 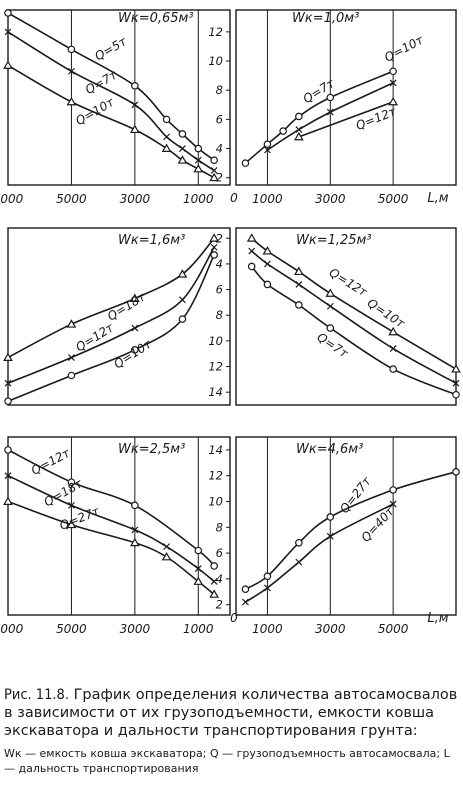 I want to click on x-tick-label: 5000, so click(x=71, y=199).